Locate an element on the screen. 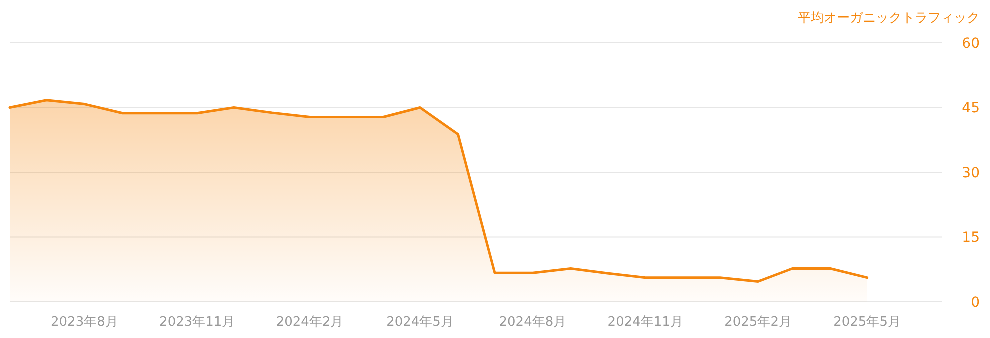  y2-tick-label: 0 is located at coordinates (975, 302).